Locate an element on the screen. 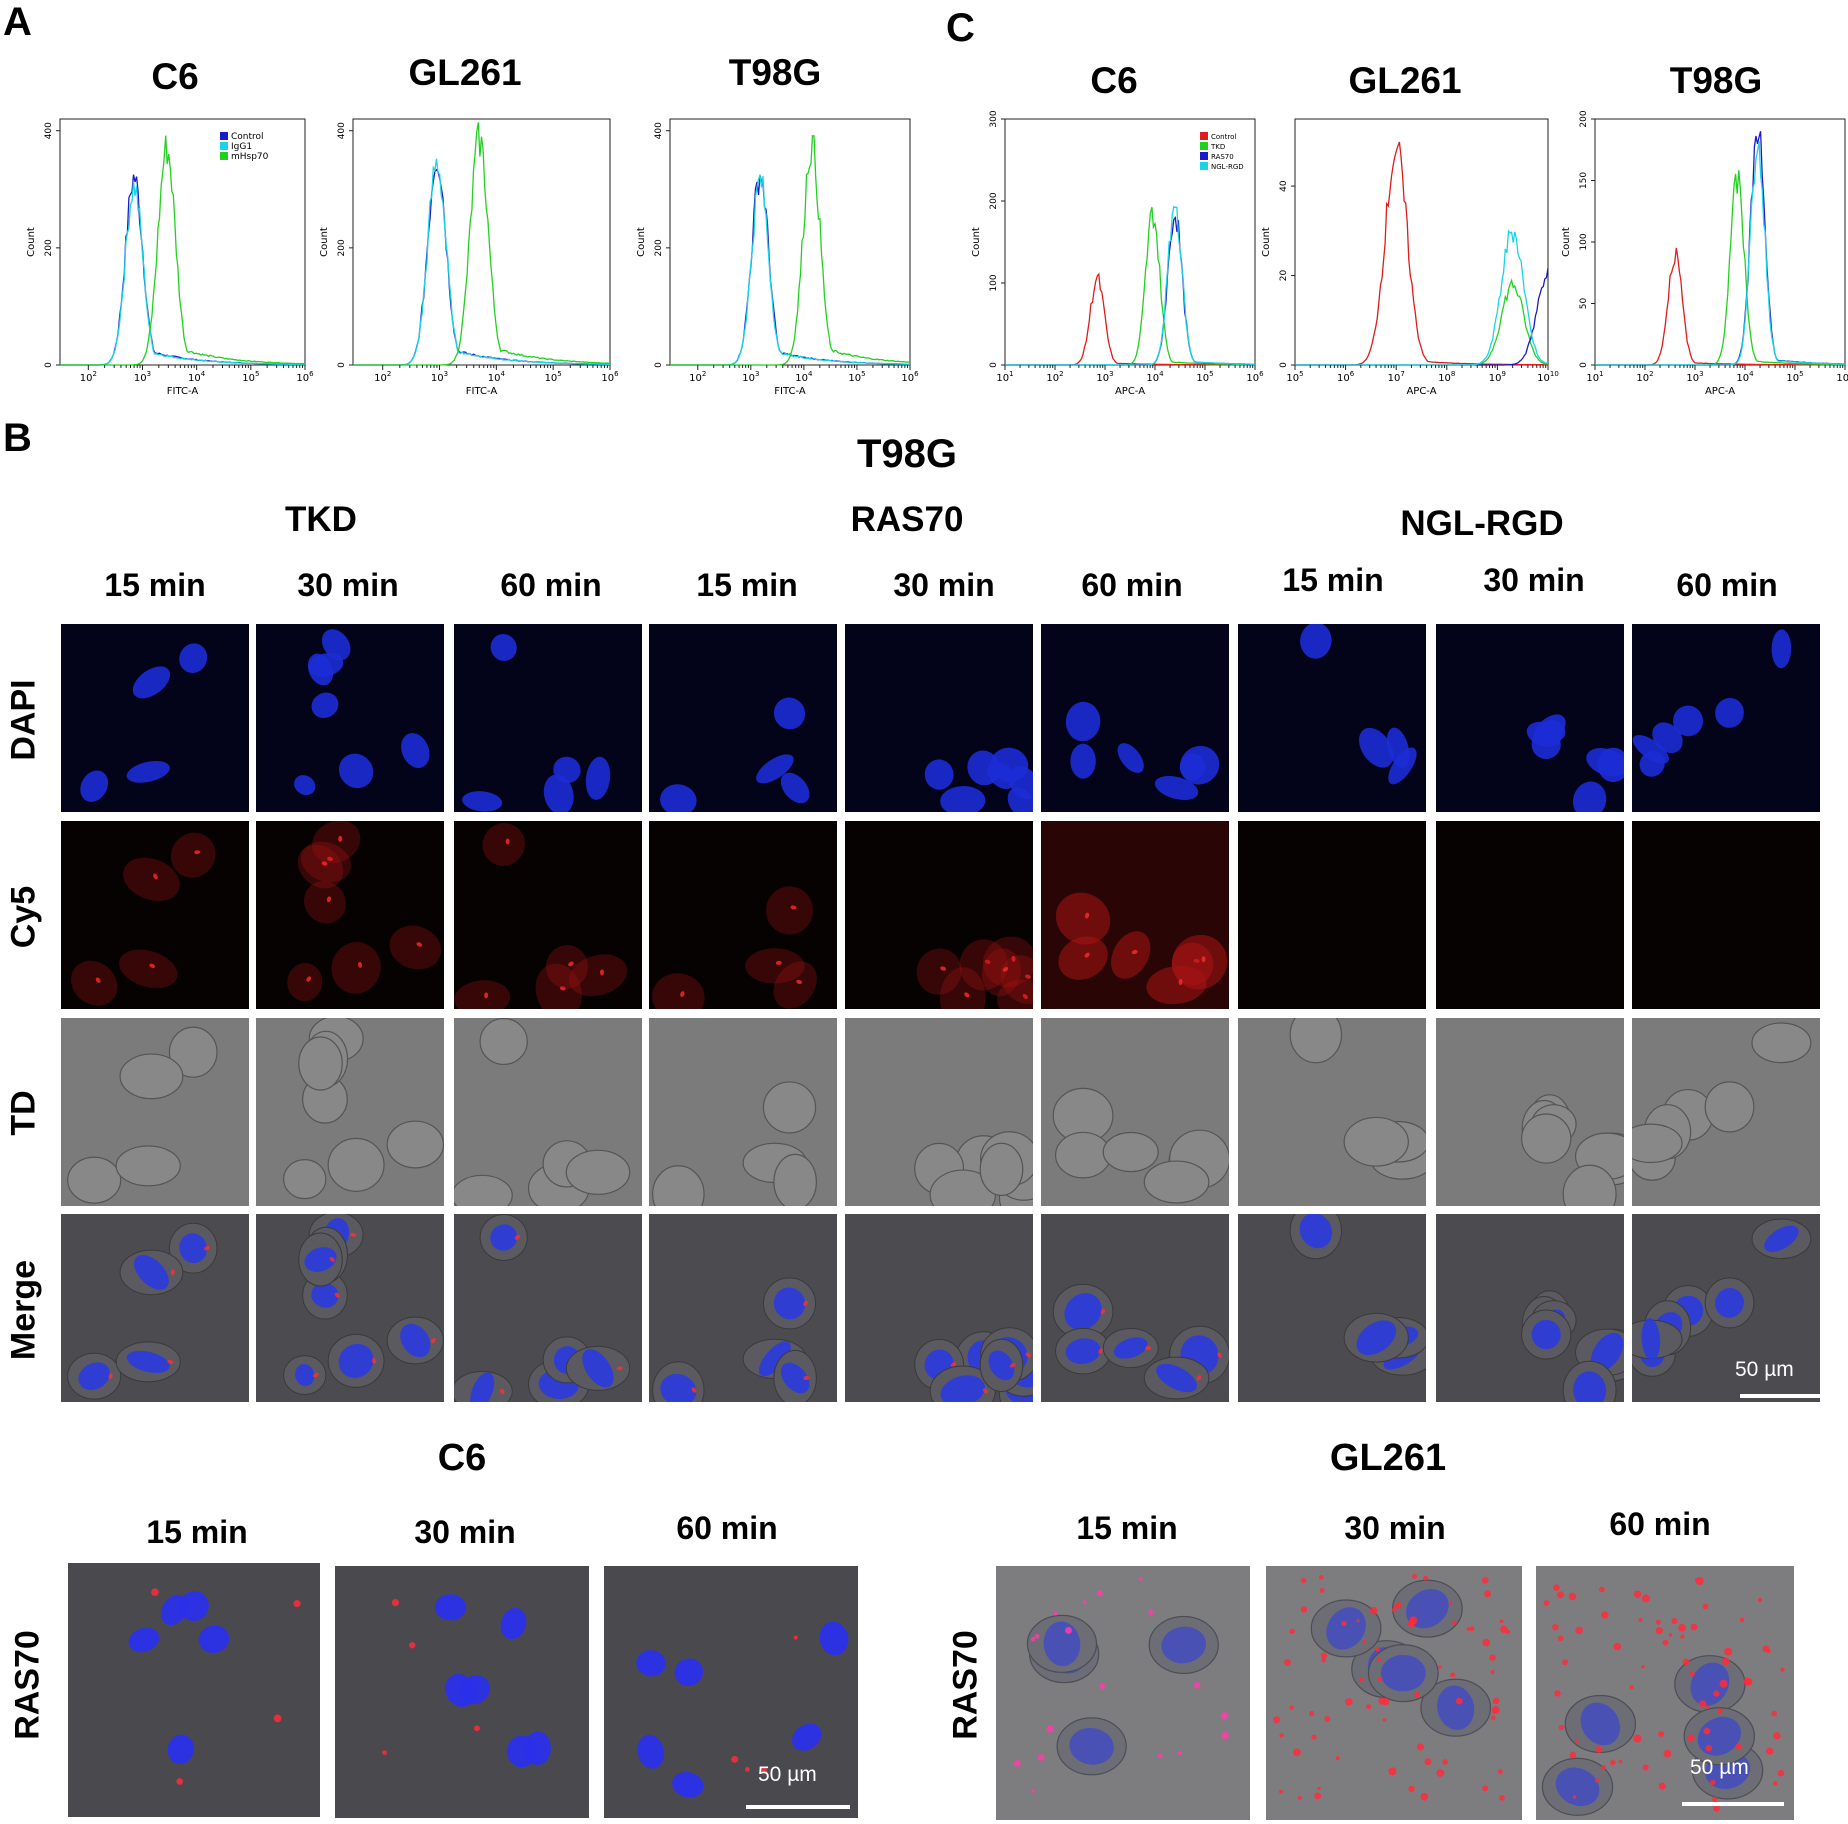  histogram-a-t98g: 0 200 400 Count 102 103 104 105 106 FITC-A is located at coordinates (777, 257).